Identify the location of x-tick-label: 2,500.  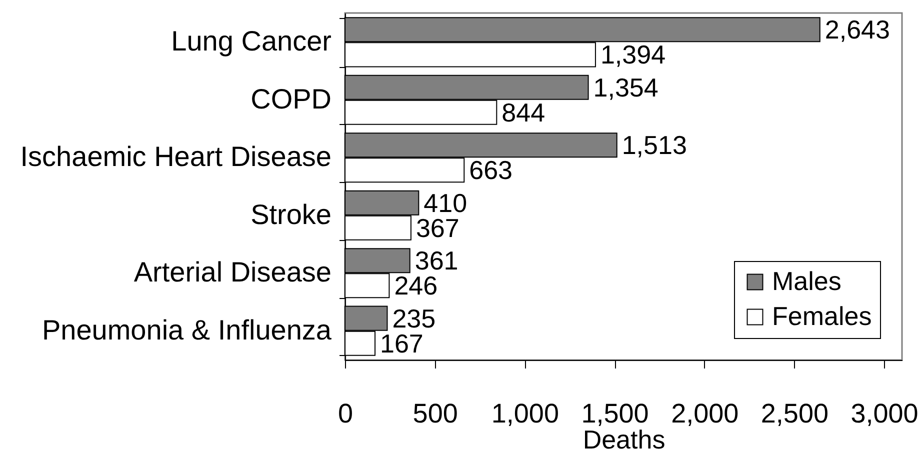
(794, 413).